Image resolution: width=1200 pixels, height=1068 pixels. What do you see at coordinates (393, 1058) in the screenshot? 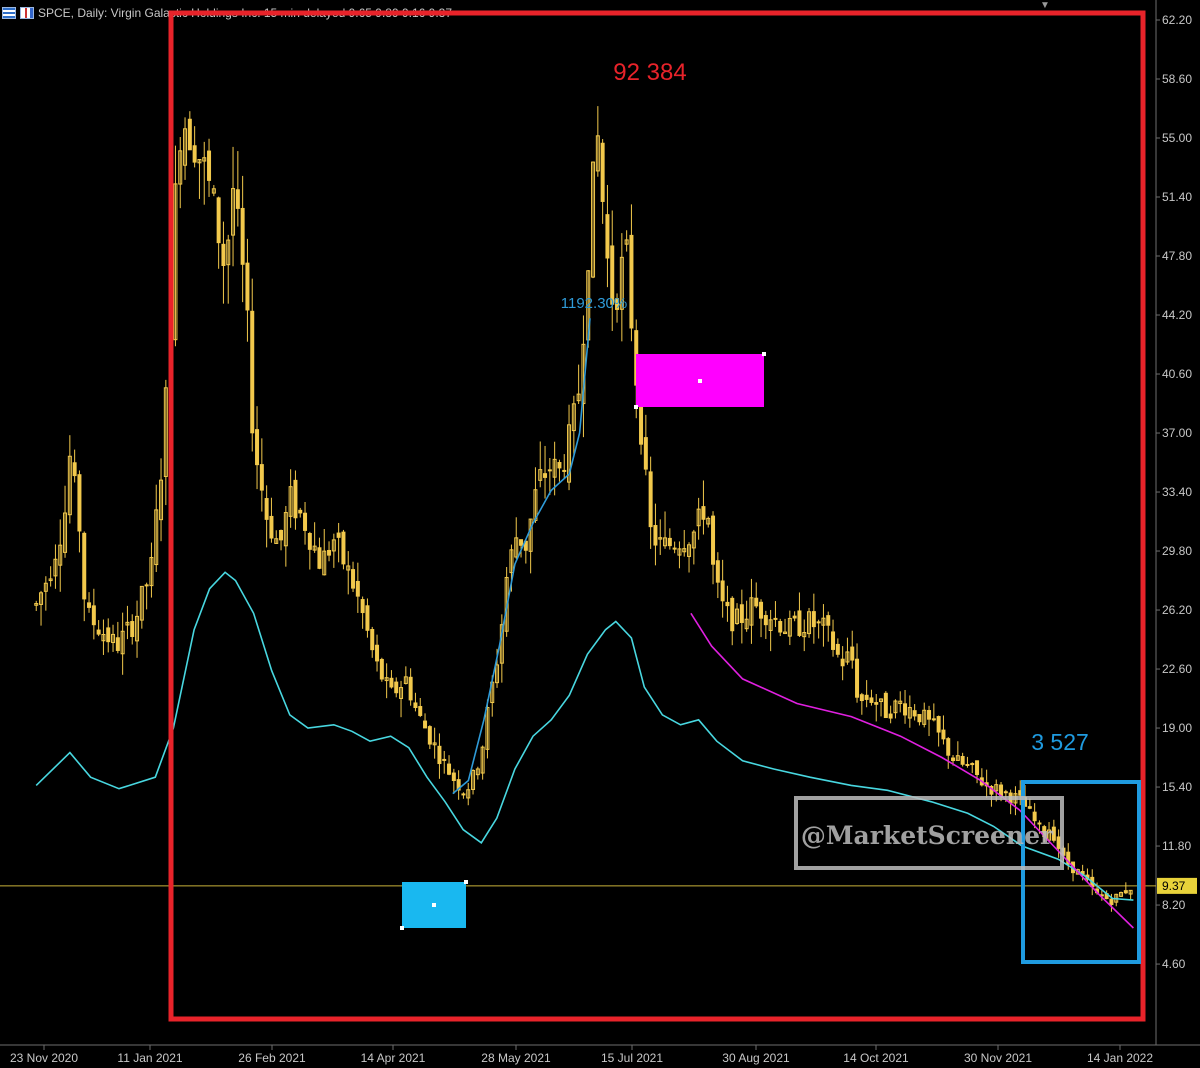
I see `x-tick-label: 14 Apr 2021` at bounding box center [393, 1058].